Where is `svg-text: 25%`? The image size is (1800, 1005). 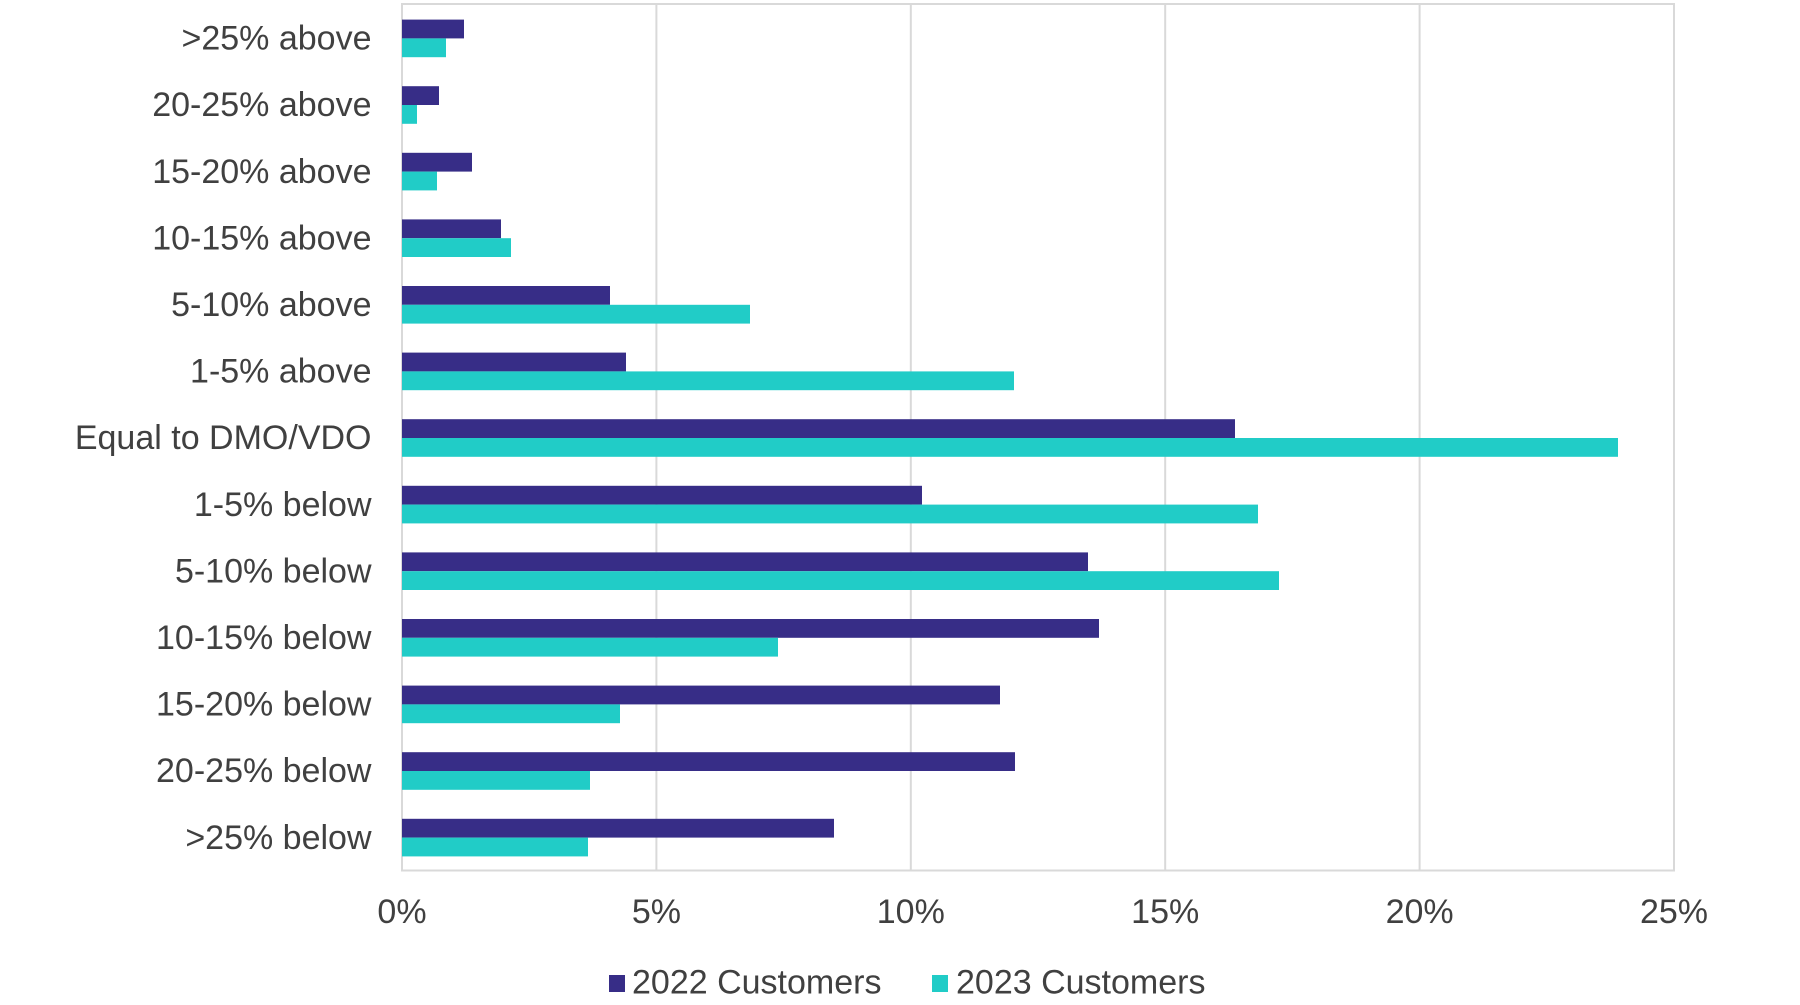
svg-text: 25% is located at coordinates (1674, 912).